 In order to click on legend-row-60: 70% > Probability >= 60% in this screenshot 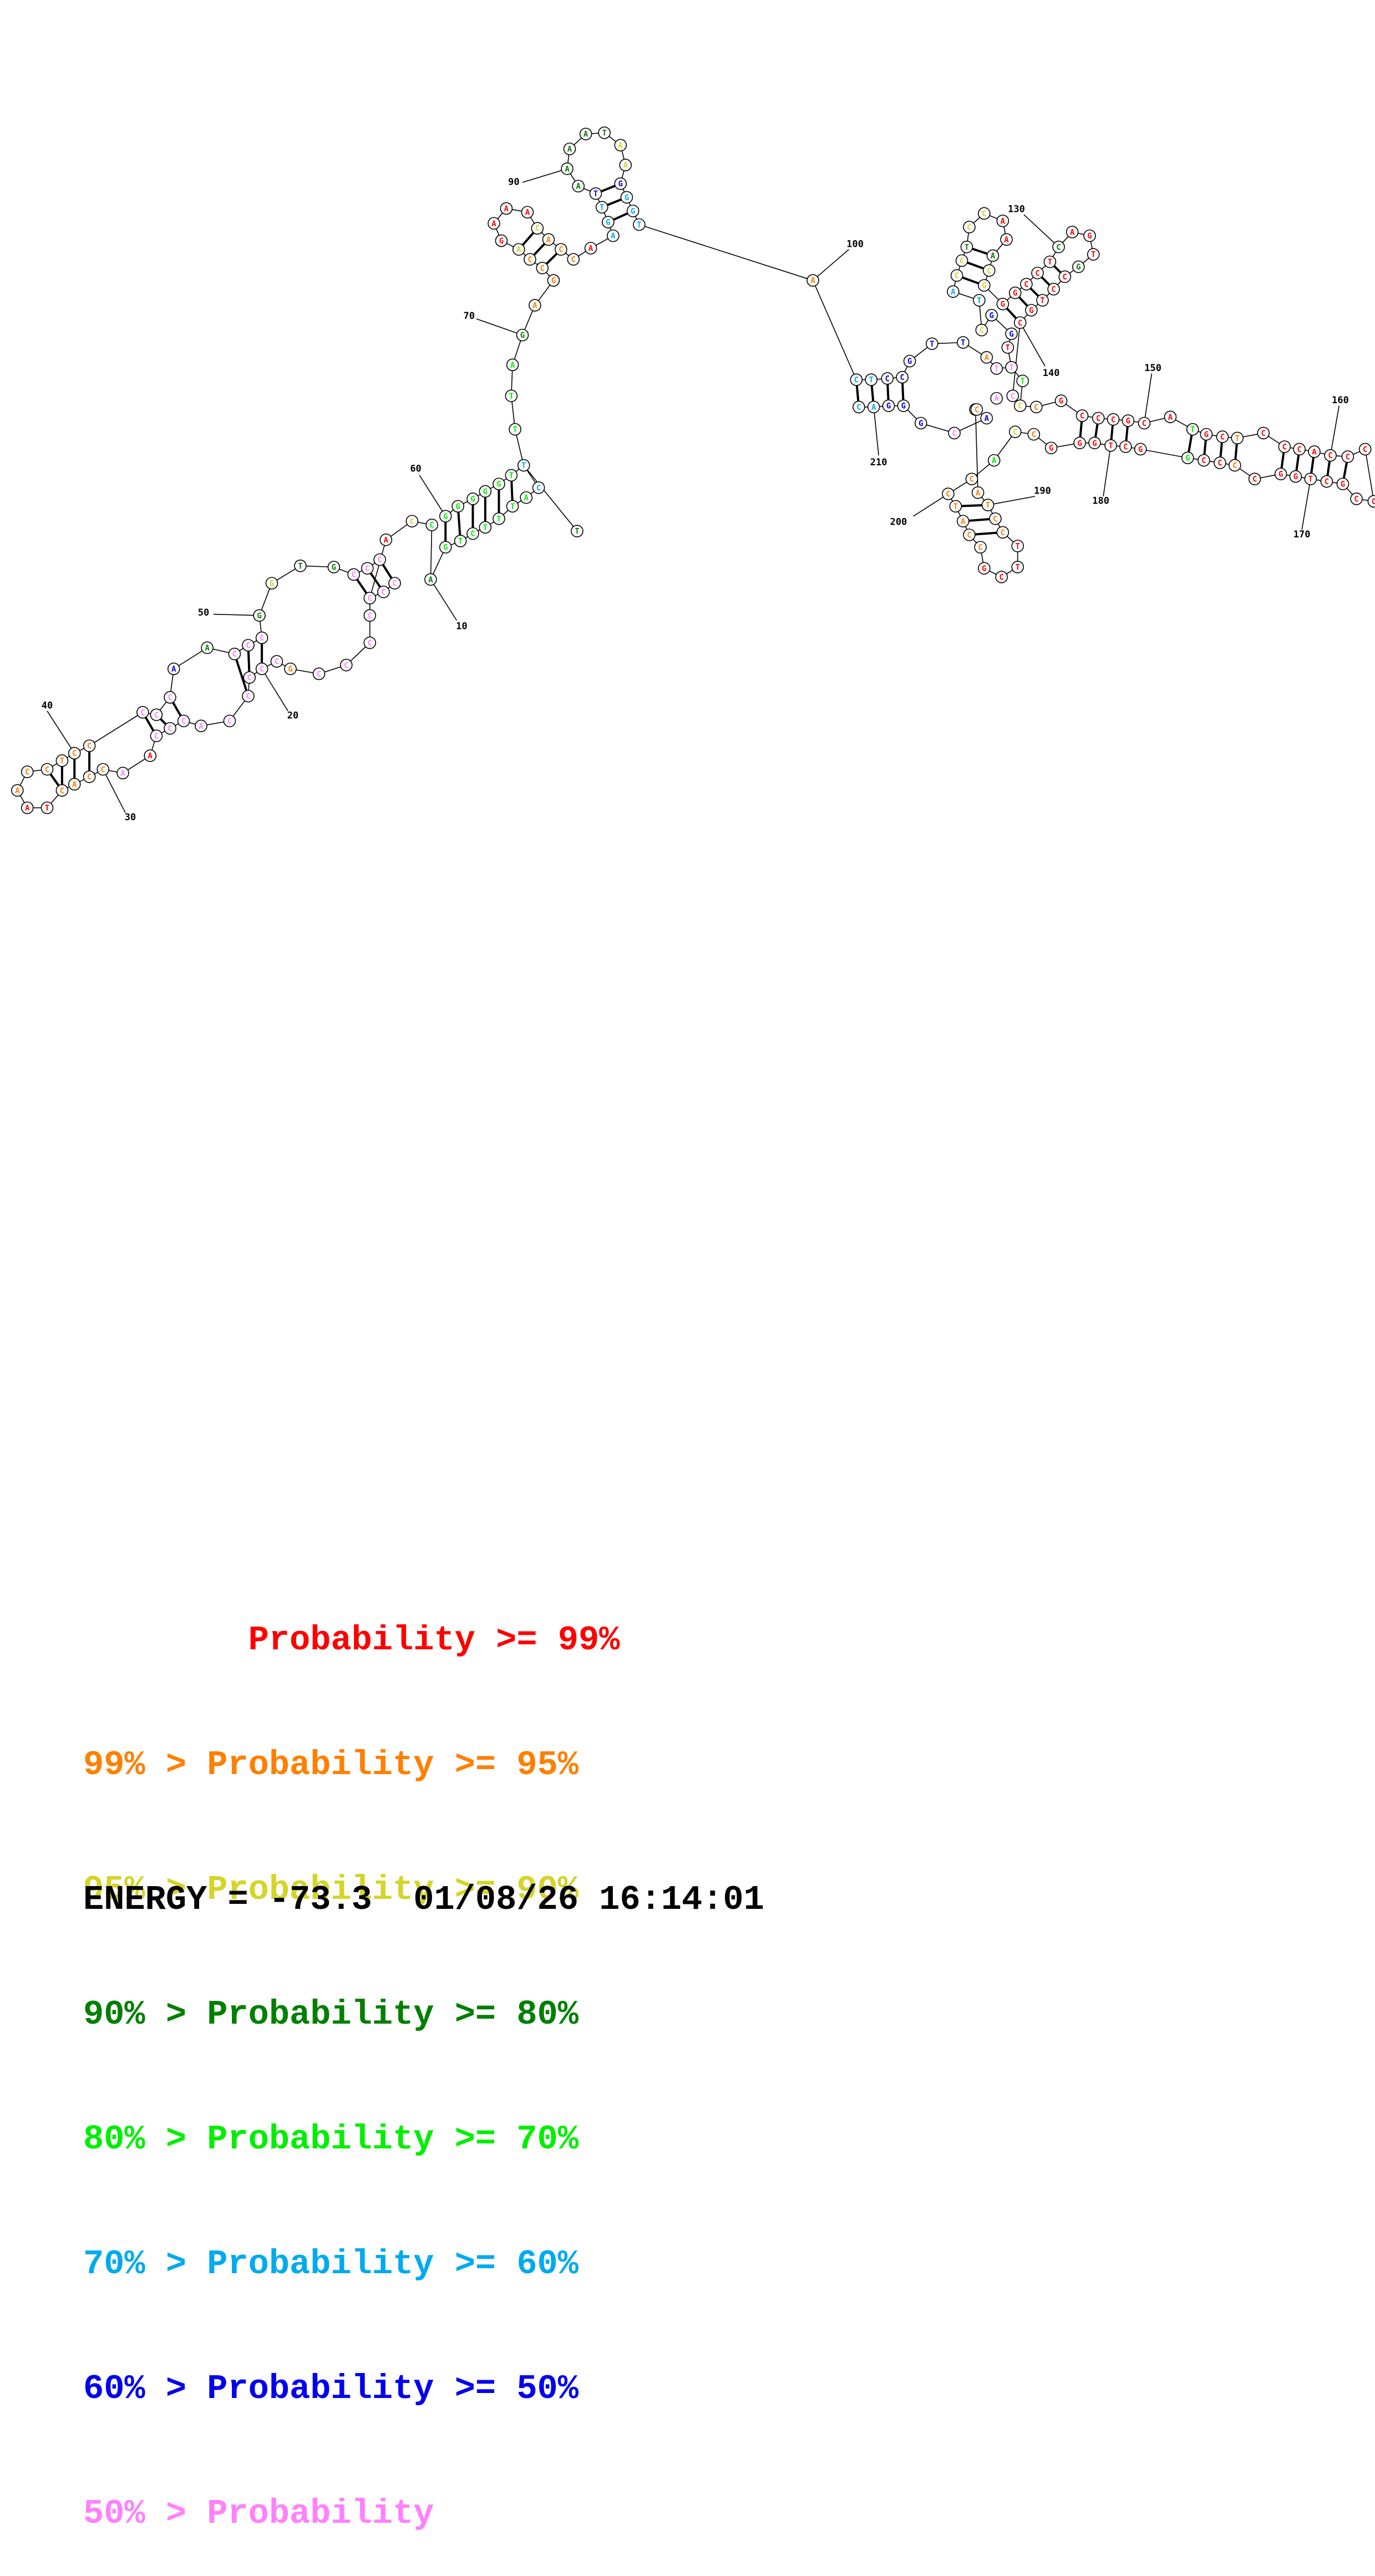, I will do `click(331, 2264)`.